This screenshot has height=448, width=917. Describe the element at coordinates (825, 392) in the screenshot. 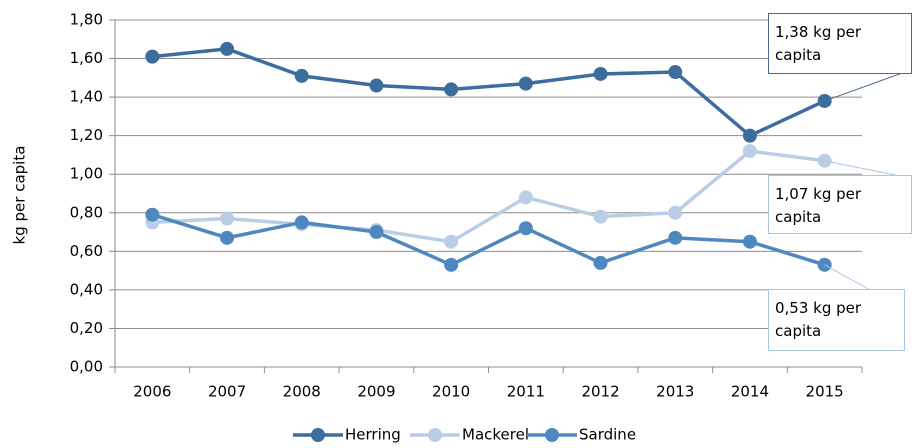

I see `x-tick-label: 2015` at that location.